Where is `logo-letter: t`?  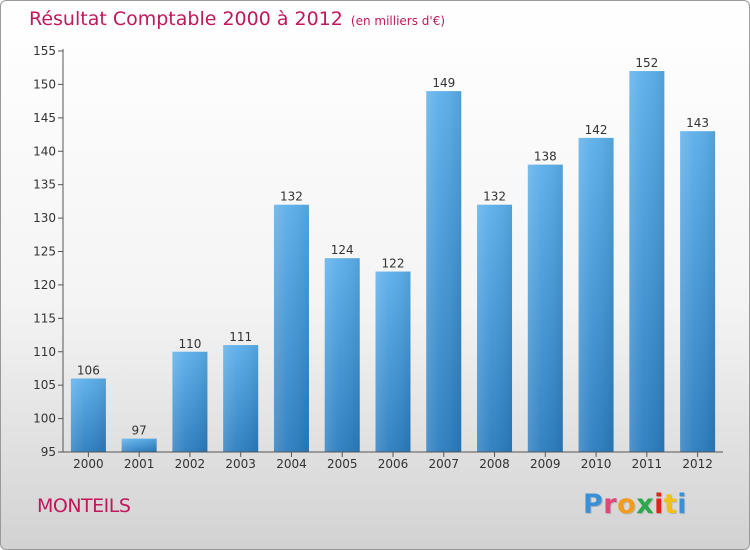
logo-letter: t is located at coordinates (670, 504).